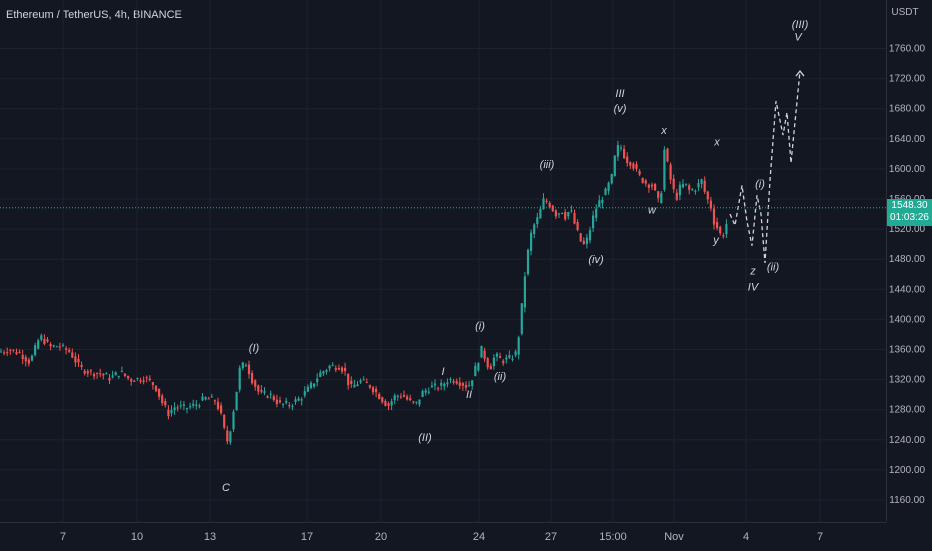 The height and width of the screenshot is (551, 932). Describe the element at coordinates (765, 167) in the screenshot. I see `projection-path` at that location.